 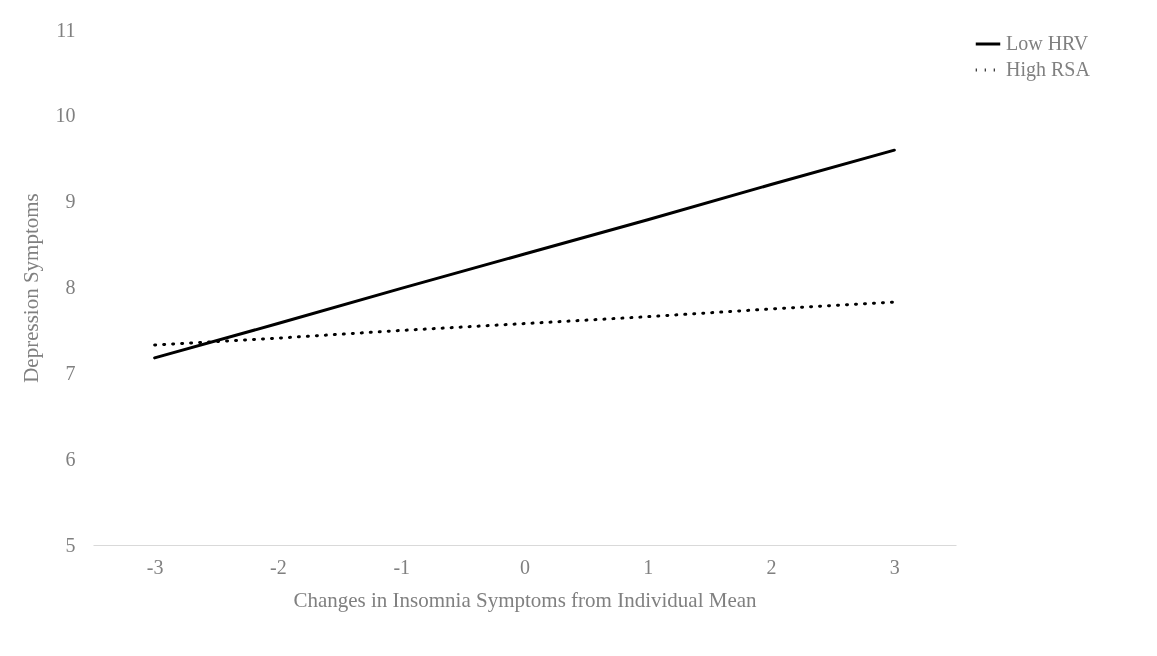 I want to click on x-tick-label: -1, so click(x=402, y=566).